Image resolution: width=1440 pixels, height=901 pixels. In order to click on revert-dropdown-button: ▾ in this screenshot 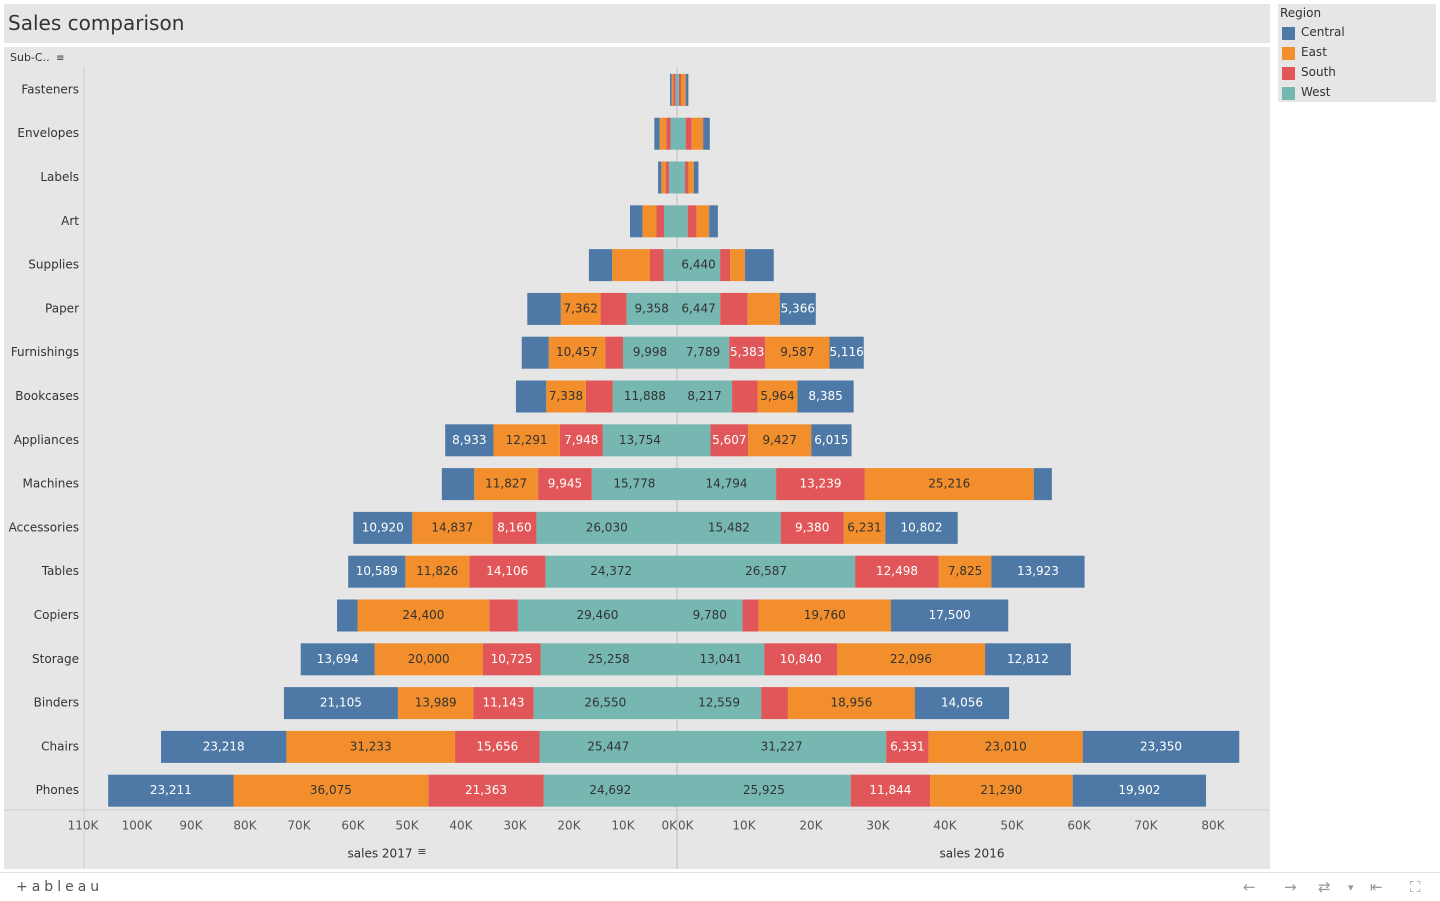, I will do `click(1351, 887)`.